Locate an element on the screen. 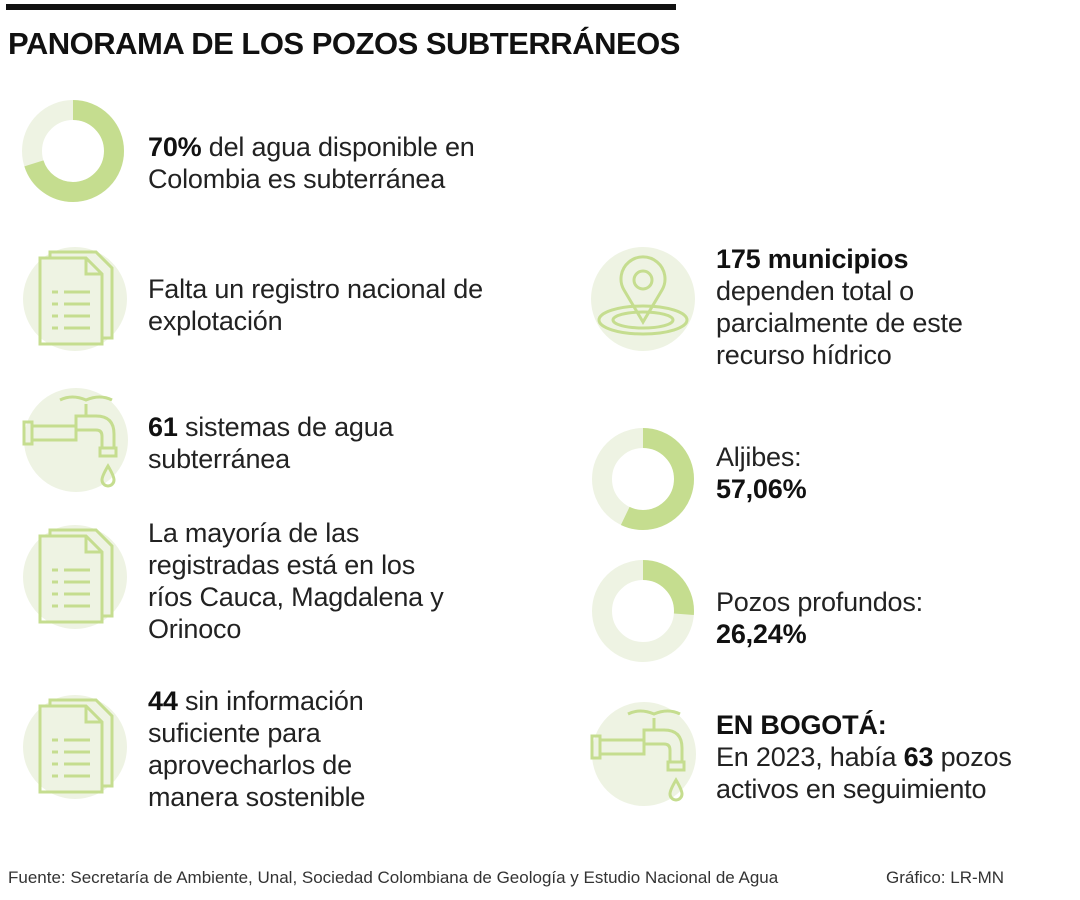 The width and height of the screenshot is (1080, 900). item-text: 61 sistemas de agua subterránea is located at coordinates (271, 443).